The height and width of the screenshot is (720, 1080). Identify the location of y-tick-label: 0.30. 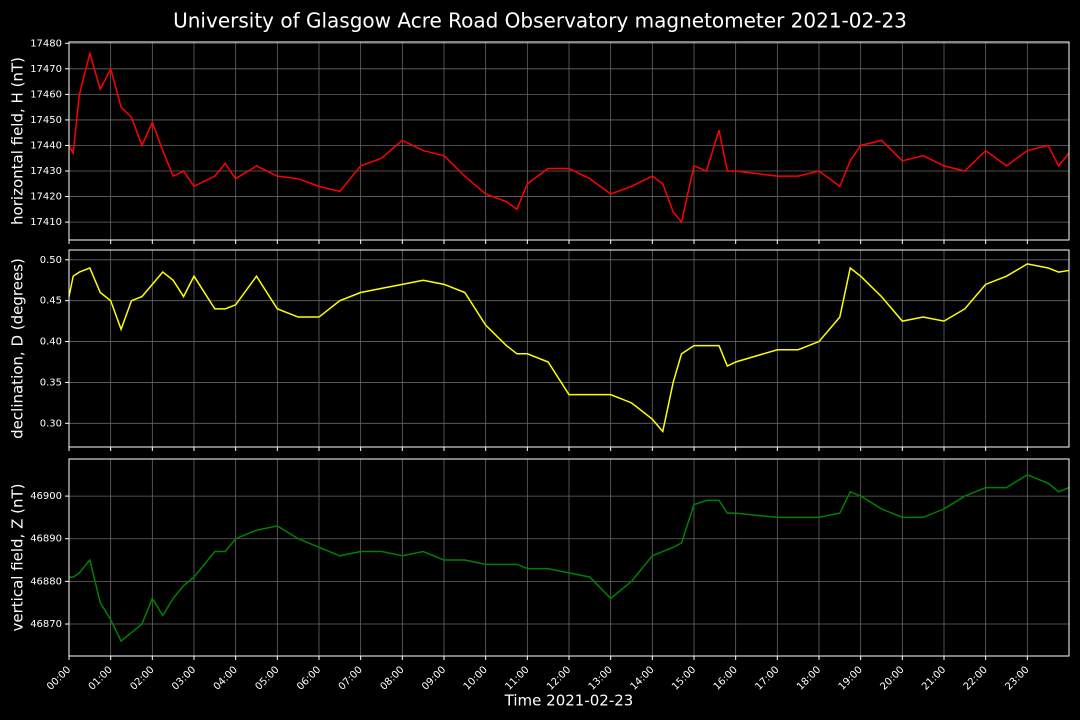
(51, 423).